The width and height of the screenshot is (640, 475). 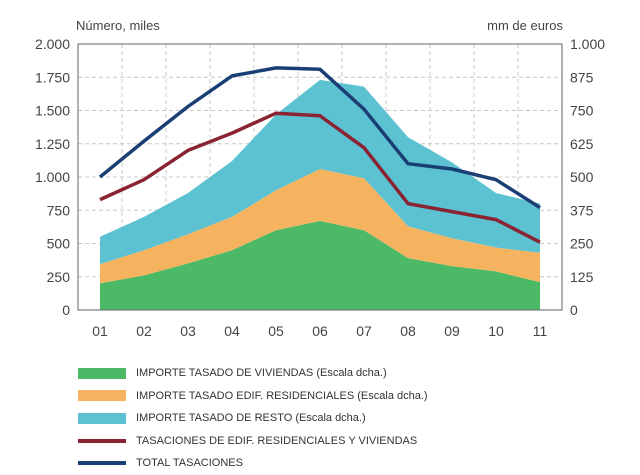 What do you see at coordinates (102, 395) in the screenshot?
I see `legend-swatch-edif-residenciales` at bounding box center [102, 395].